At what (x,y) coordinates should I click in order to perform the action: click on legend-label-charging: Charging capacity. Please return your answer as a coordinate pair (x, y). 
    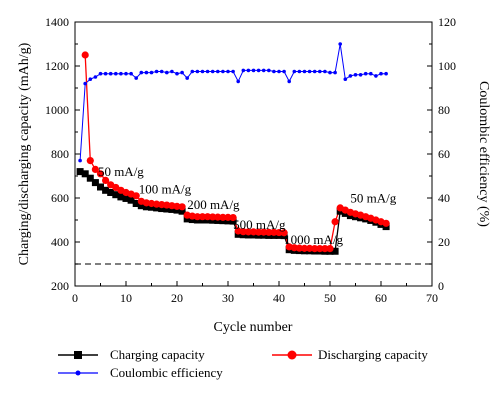
    Looking at the image, I should click on (157, 354).